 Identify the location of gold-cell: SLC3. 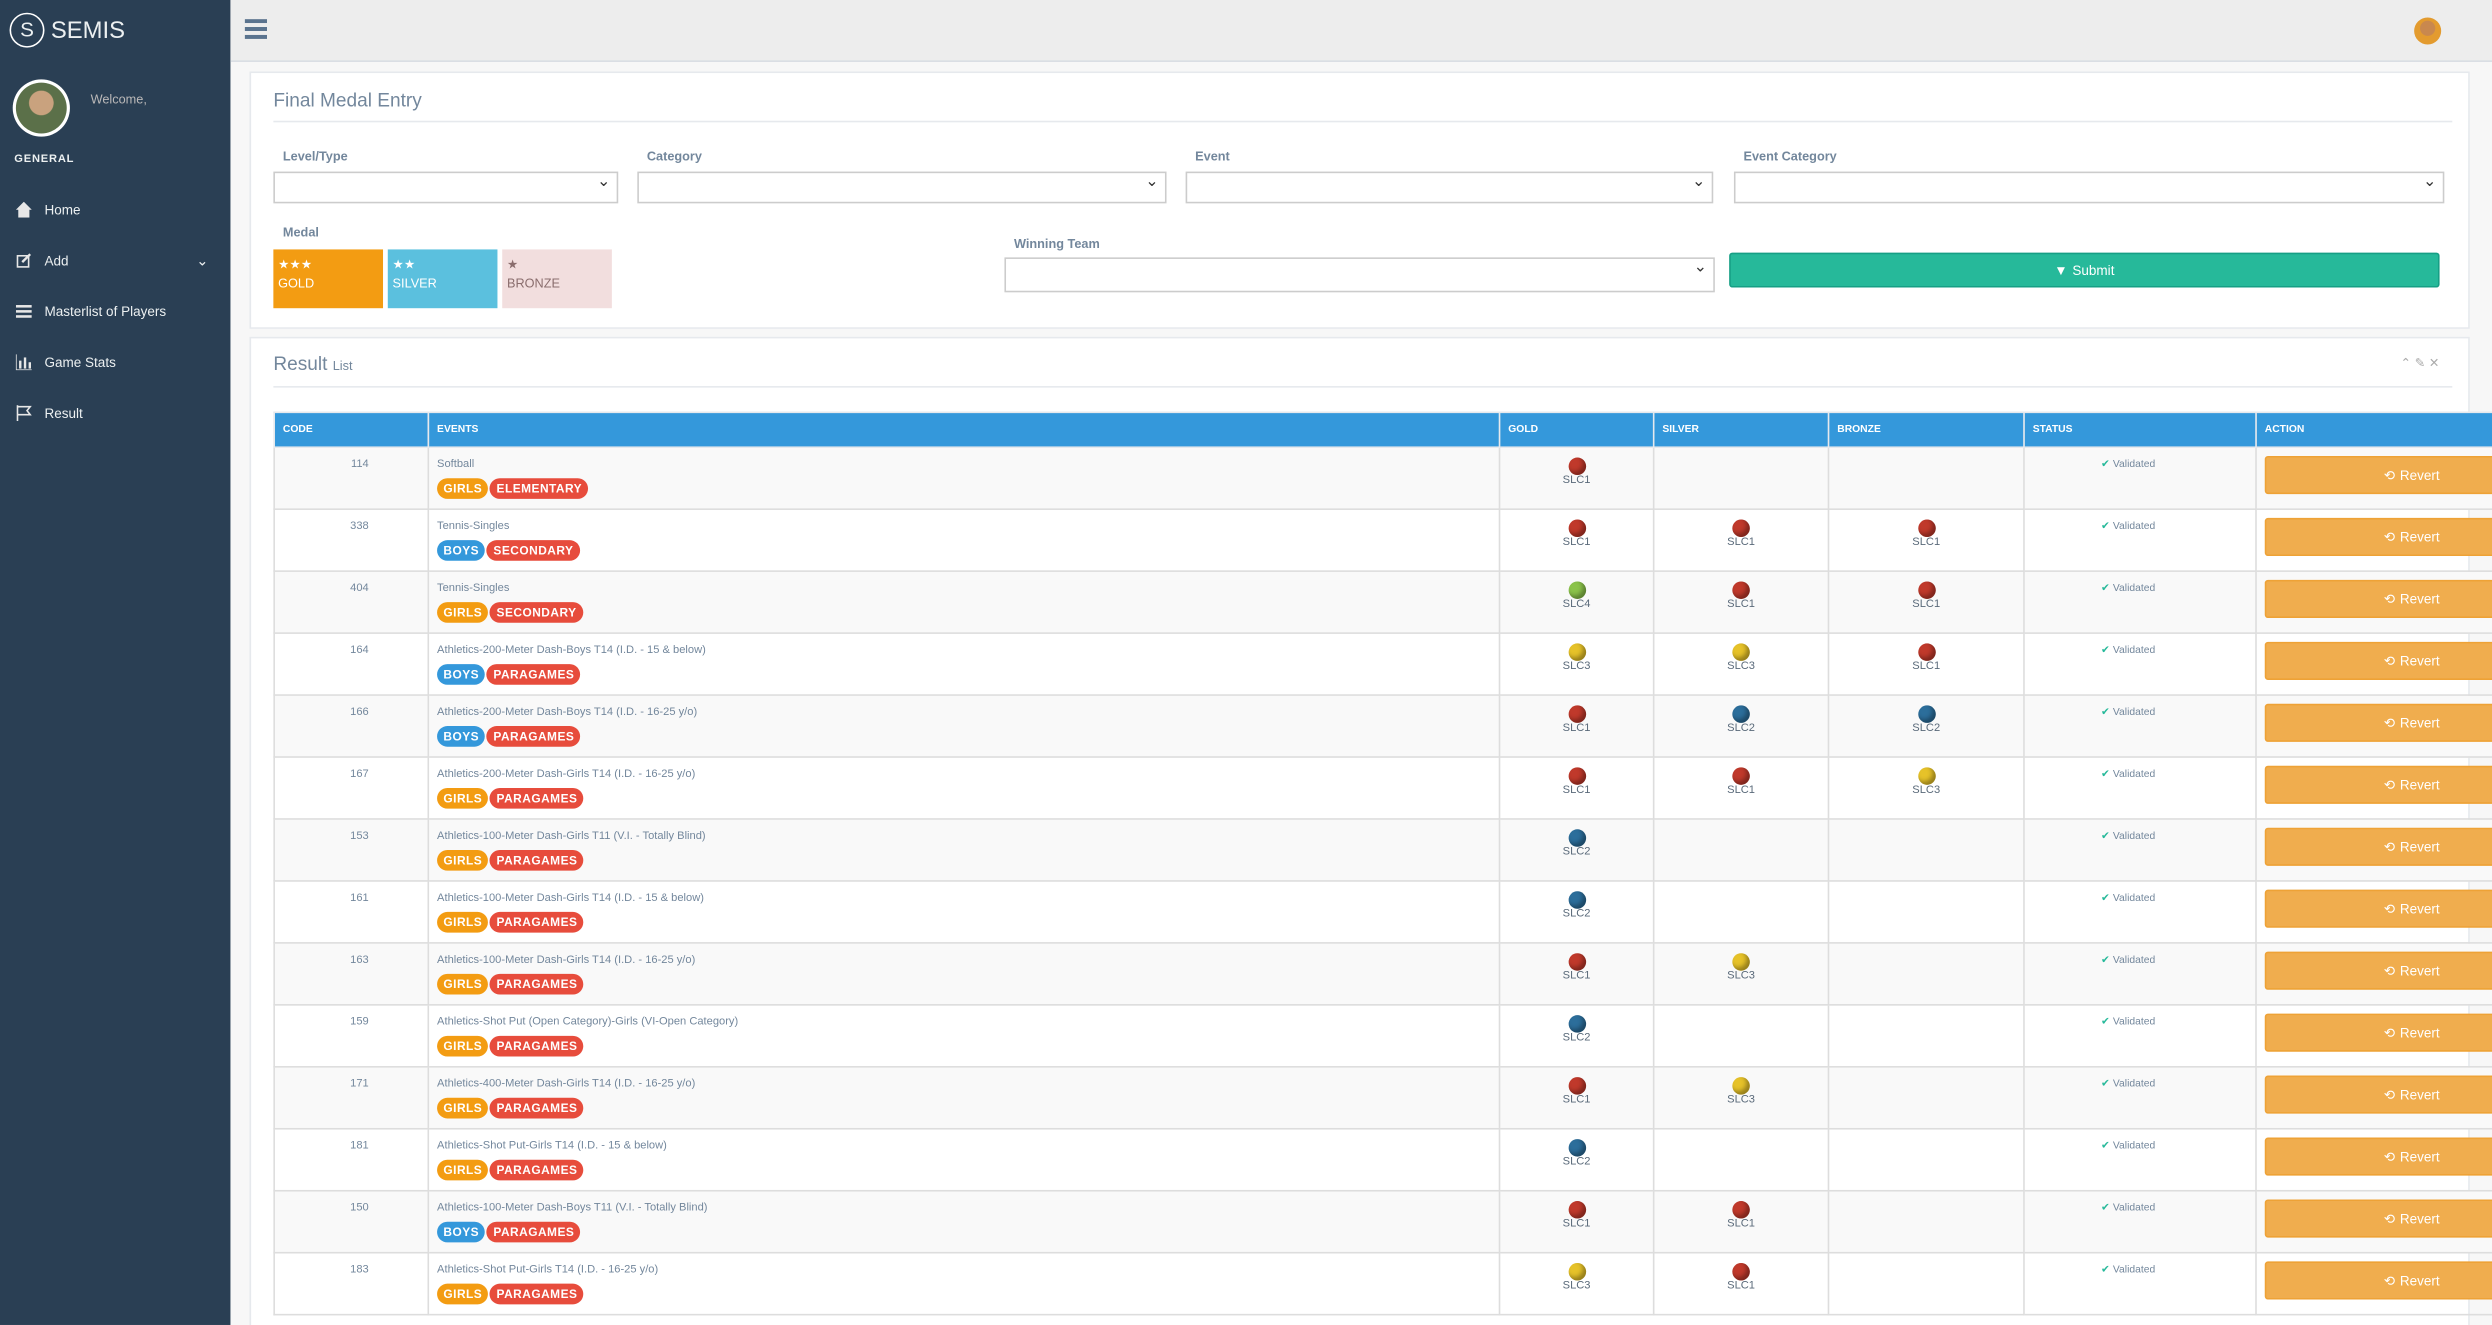
(1577, 1284).